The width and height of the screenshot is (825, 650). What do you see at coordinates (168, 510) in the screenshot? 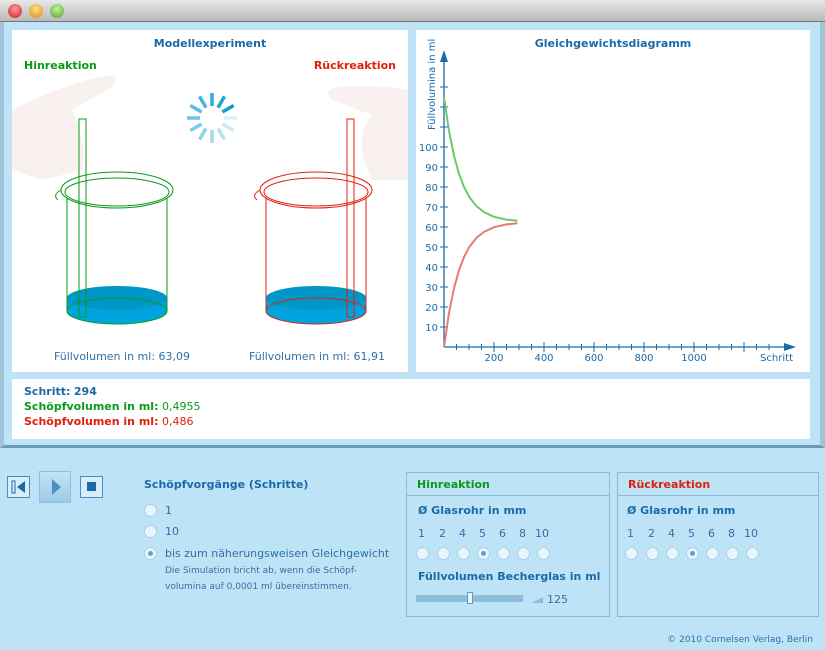
I see `steps-option-1: 1` at bounding box center [168, 510].